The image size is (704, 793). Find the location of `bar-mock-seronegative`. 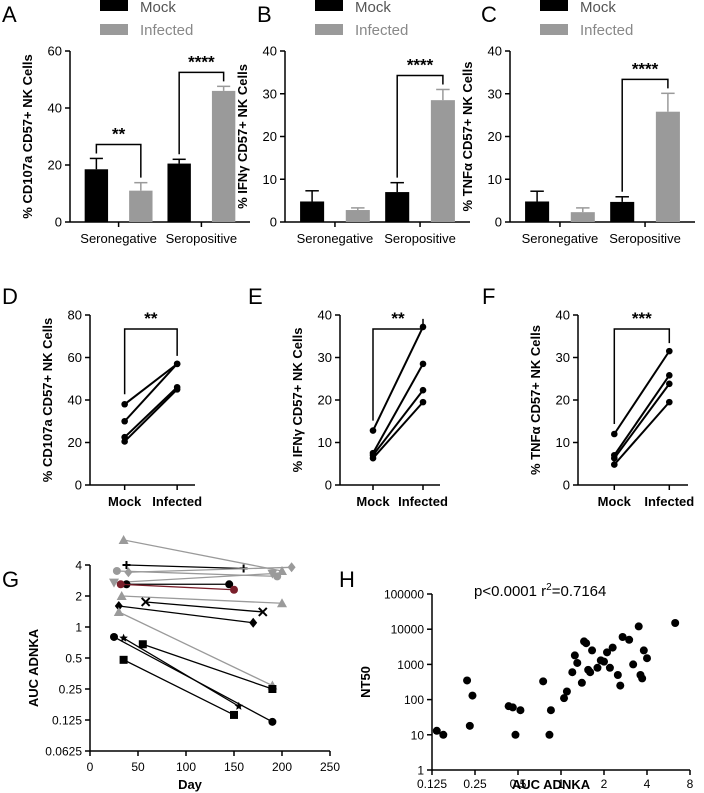

bar-mock-seronegative is located at coordinates (537, 211).